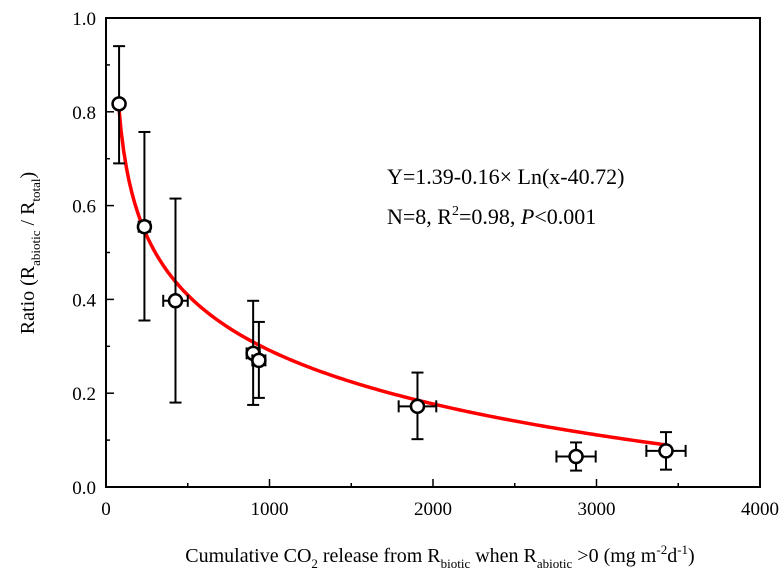  I want to click on x-tick-label: 2000, so click(433, 509).